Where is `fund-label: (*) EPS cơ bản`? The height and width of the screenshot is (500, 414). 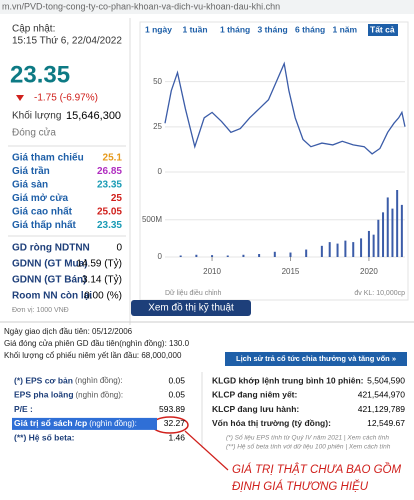 fund-label: (*) EPS cơ bản is located at coordinates (43, 380).